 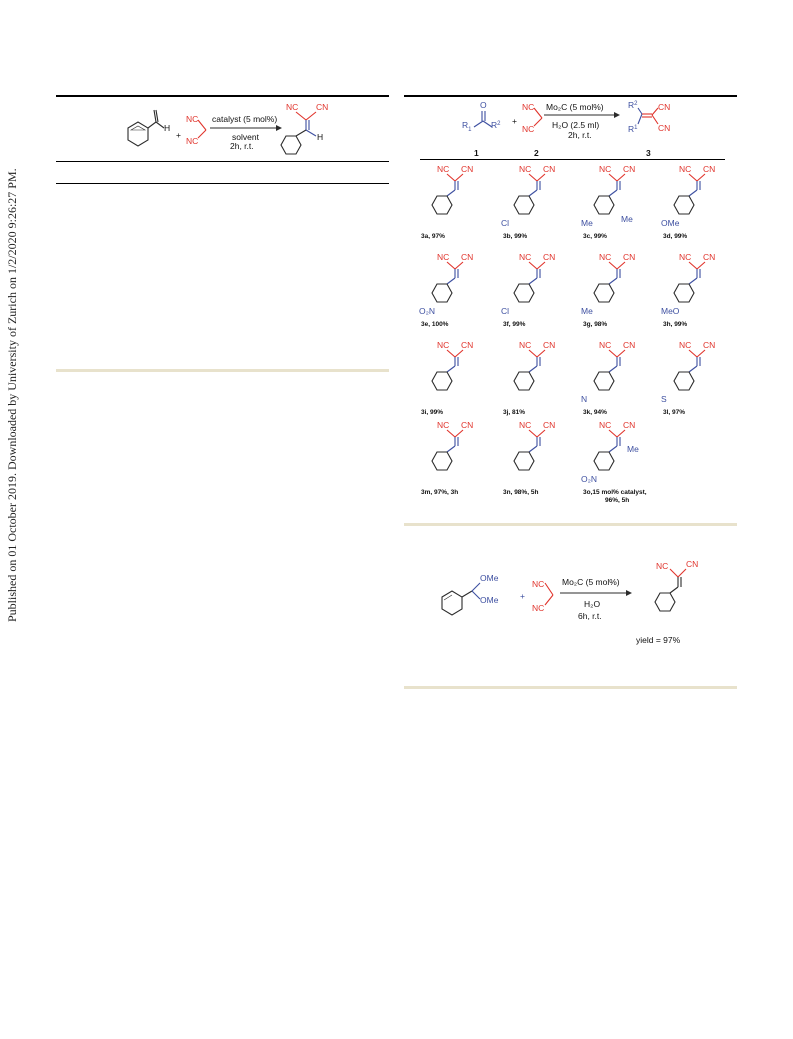 I want to click on carbonyl-structure: O R1 R2, so click(x=481, y=116).